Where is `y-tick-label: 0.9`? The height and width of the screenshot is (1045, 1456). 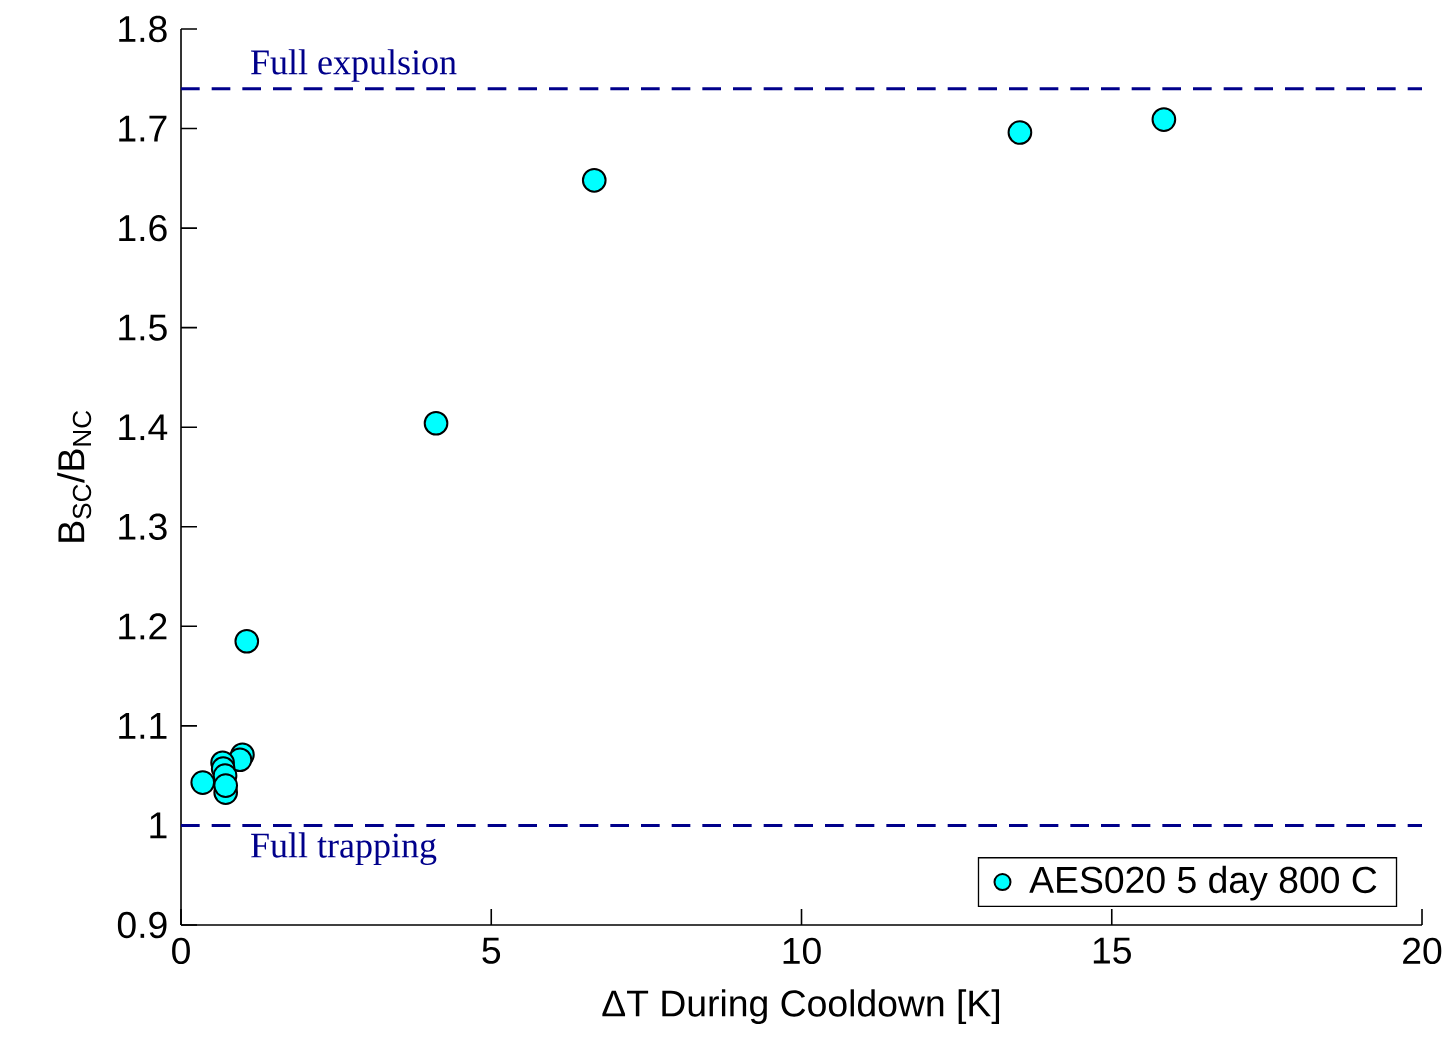
y-tick-label: 0.9 is located at coordinates (142, 925).